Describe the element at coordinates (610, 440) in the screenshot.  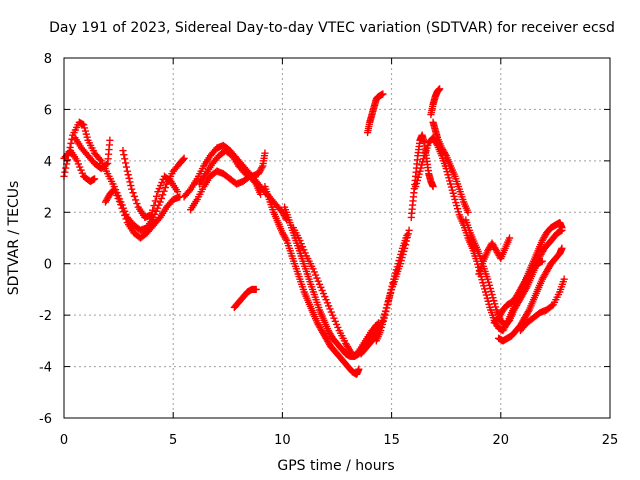
I see `x-tick-label: 25` at that location.